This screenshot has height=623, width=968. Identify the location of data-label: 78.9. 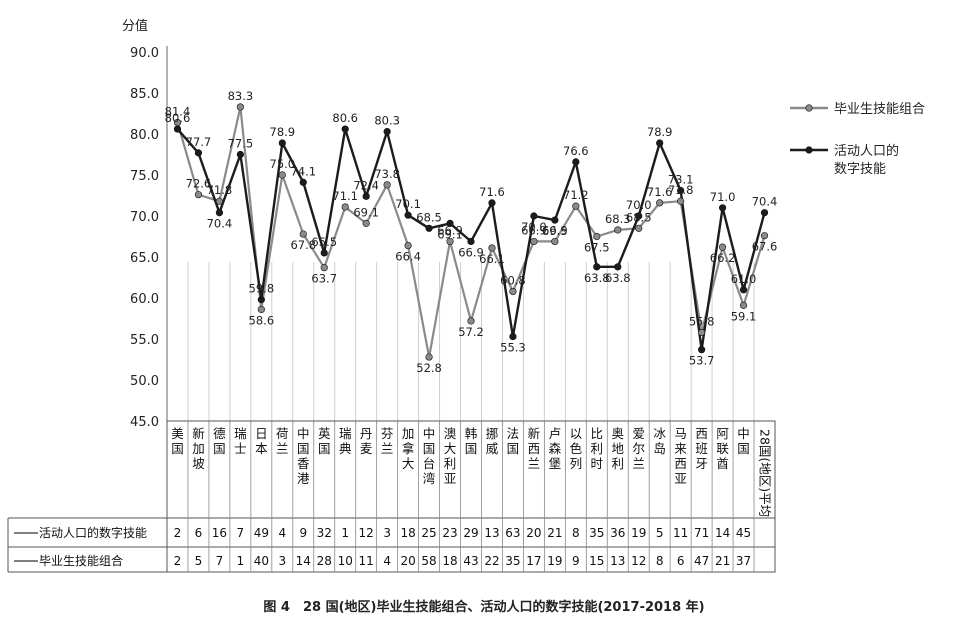
(283, 132).